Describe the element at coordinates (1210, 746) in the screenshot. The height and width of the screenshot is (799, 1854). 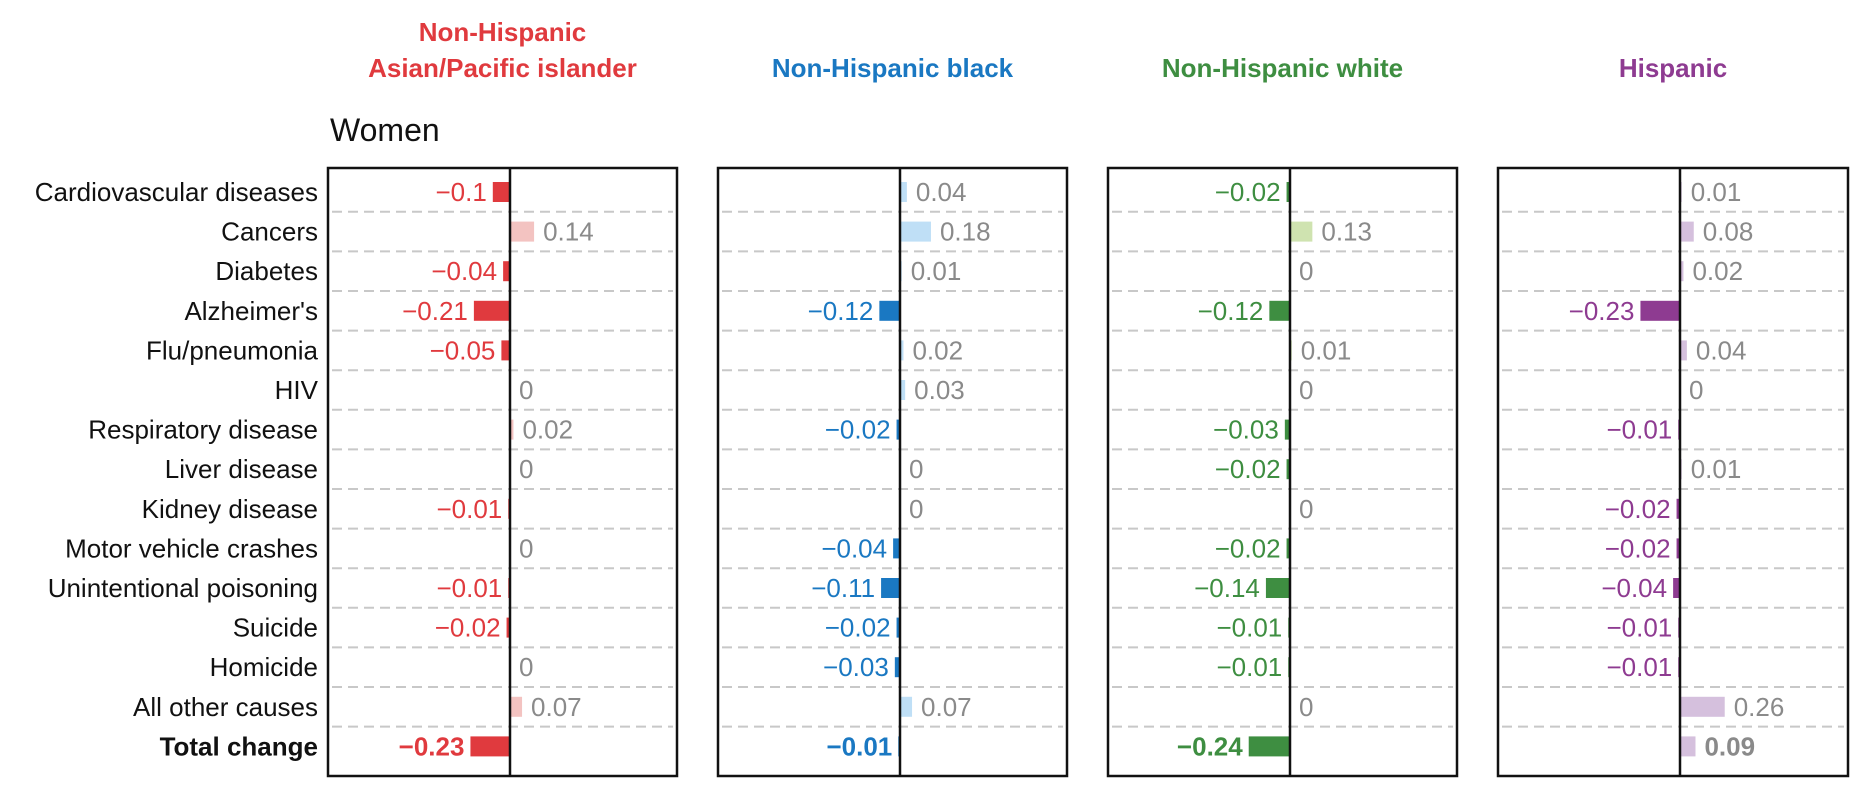
I see `data-label: −0.24` at that location.